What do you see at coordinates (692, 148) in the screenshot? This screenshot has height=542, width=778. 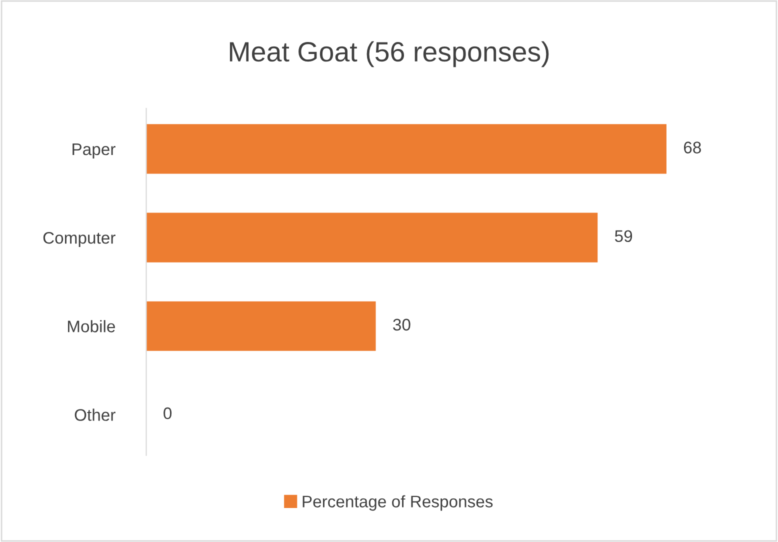 I see `data-label: 68` at bounding box center [692, 148].